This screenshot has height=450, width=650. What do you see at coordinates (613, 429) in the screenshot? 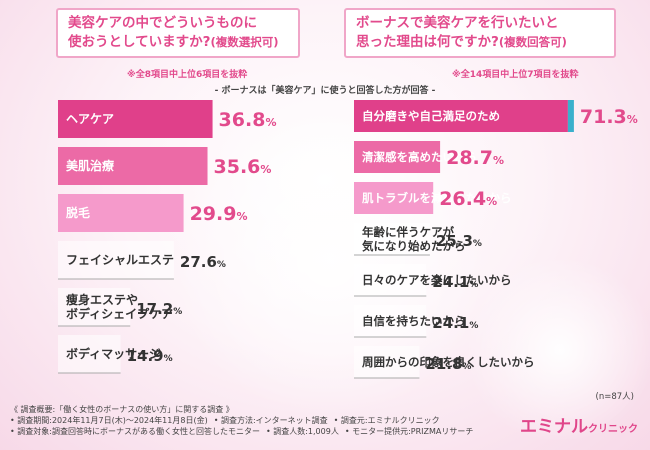
I see `logo-sub: クリニック` at bounding box center [613, 429].